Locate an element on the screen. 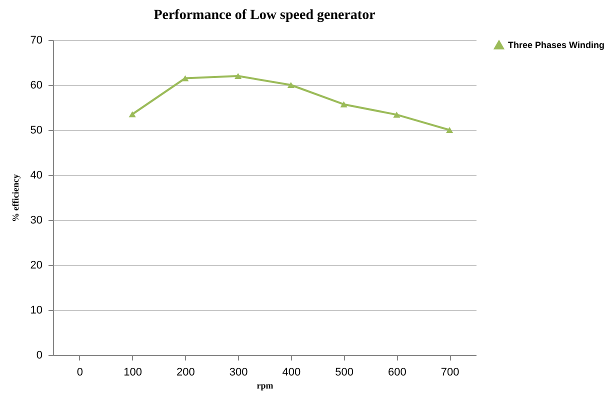 The image size is (614, 405). chart-title: Performance of Low speed generator is located at coordinates (265, 15).